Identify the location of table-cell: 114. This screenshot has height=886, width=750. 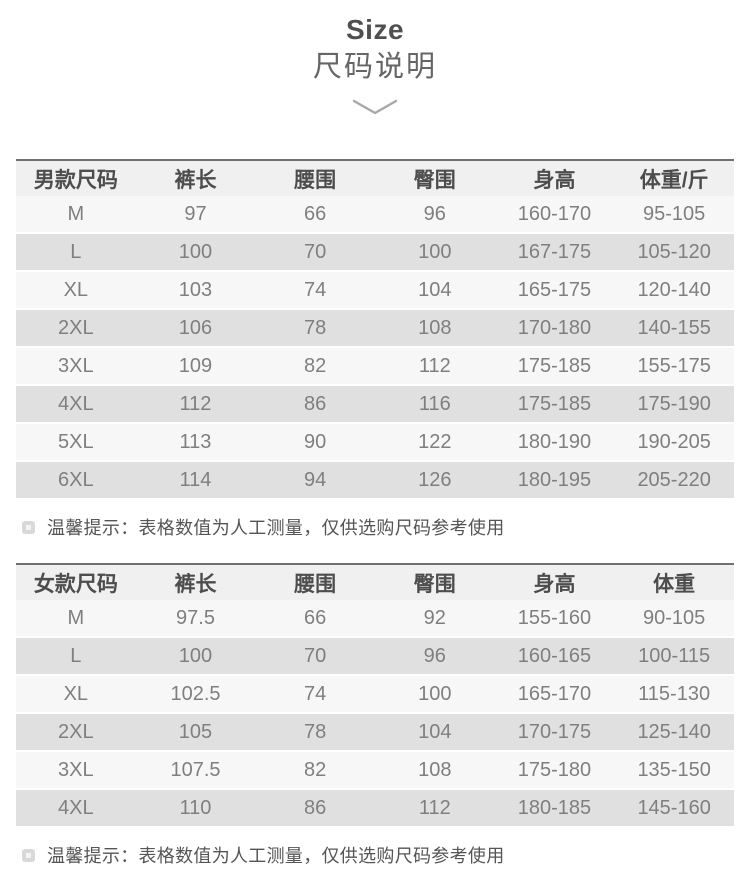
(195, 480).